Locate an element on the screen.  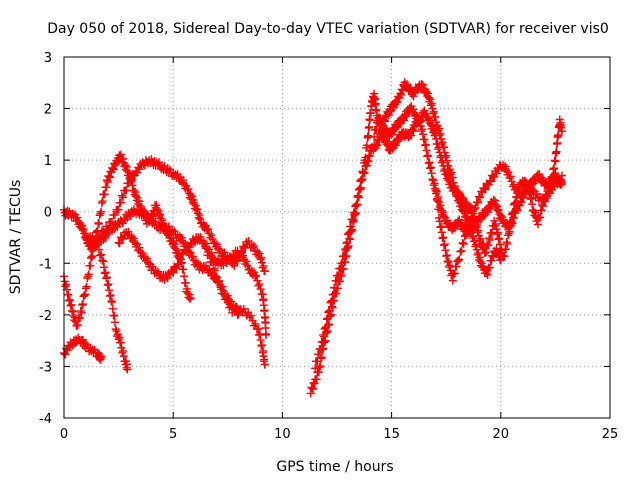
y-tick-label: 1 is located at coordinates (48, 161).